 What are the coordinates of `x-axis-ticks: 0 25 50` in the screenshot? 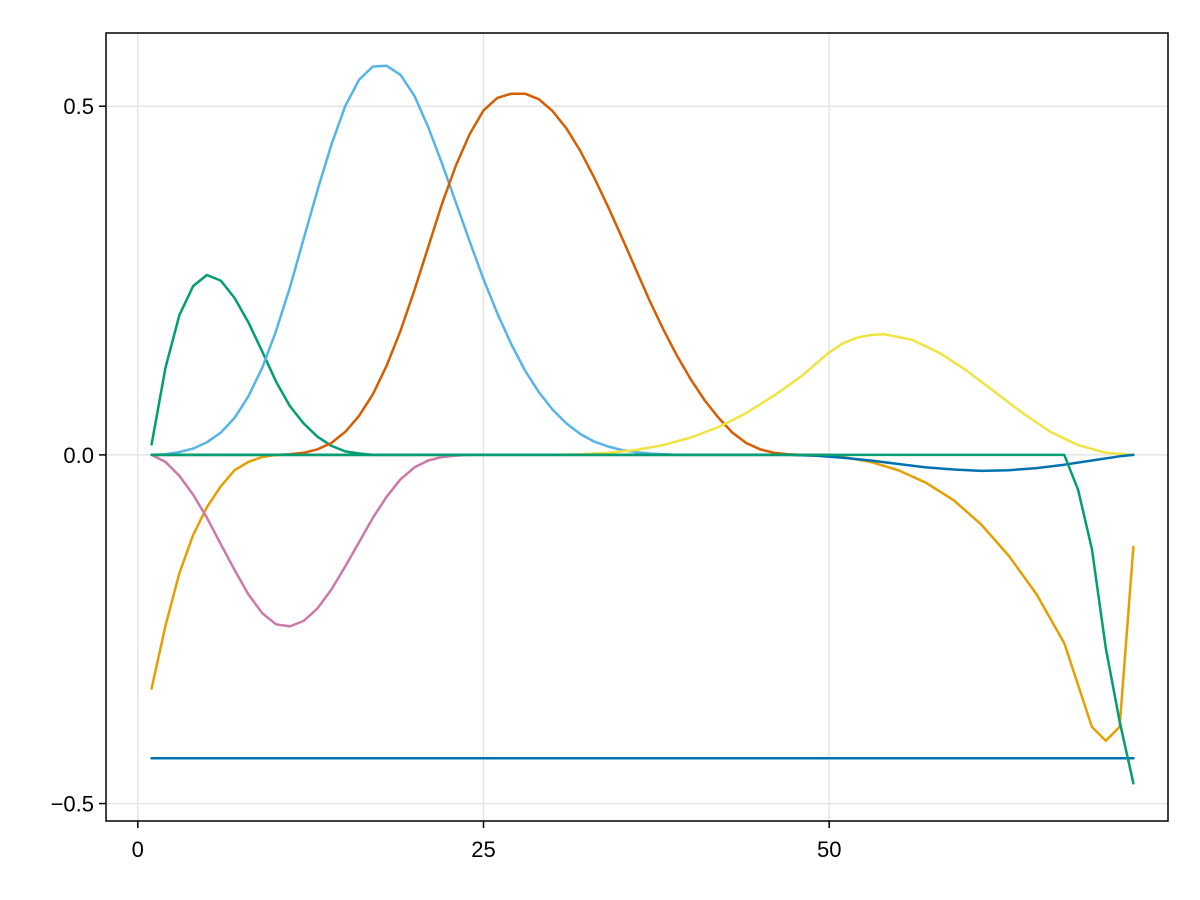 It's located at (486, 841).